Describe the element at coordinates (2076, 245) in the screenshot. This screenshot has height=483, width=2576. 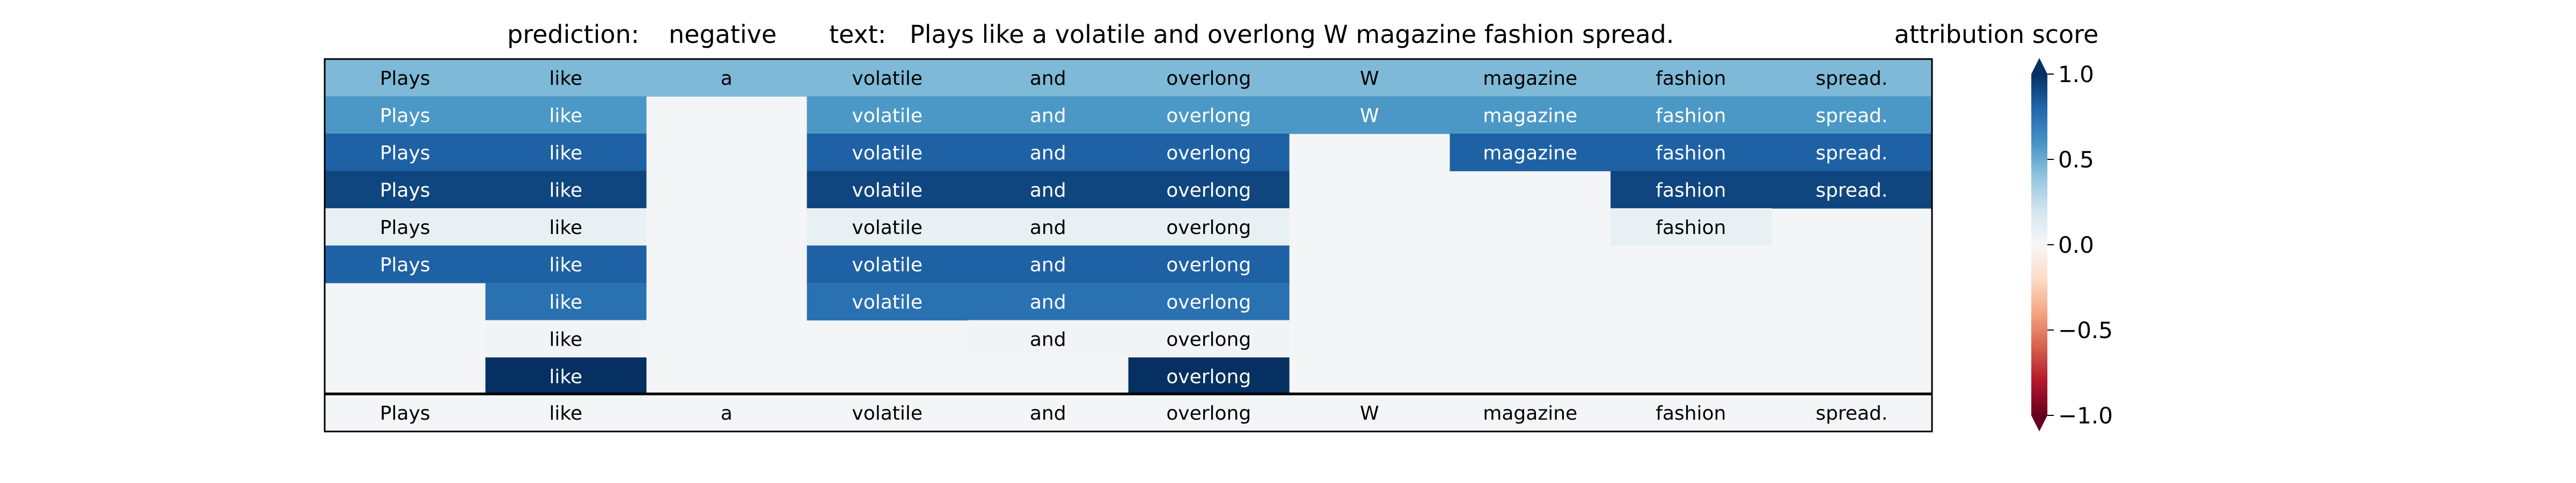
I see `colorbar-tick-label: 0.0` at that location.